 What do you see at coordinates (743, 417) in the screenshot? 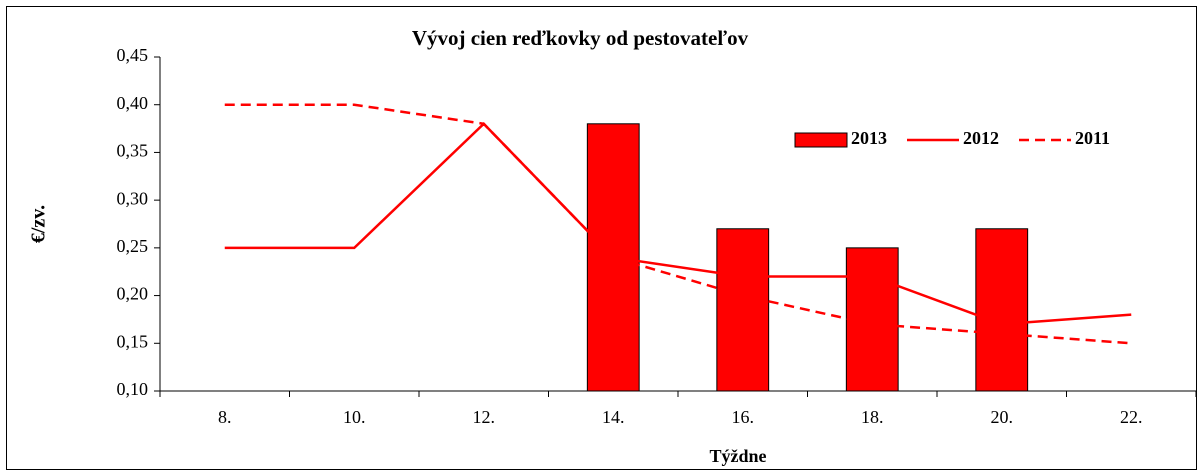
I see `x-tick-label: 16.` at bounding box center [743, 417].